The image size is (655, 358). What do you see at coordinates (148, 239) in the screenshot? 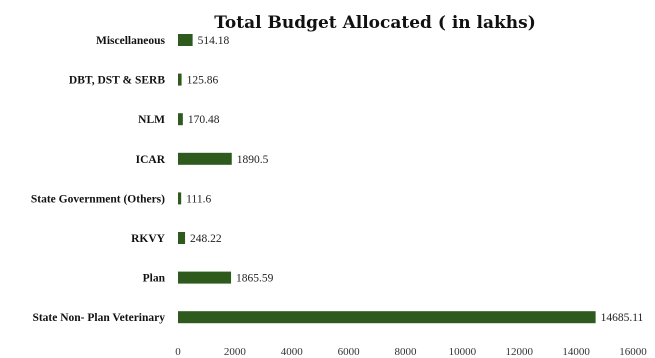
I see `category-label: RKVY` at bounding box center [148, 239].